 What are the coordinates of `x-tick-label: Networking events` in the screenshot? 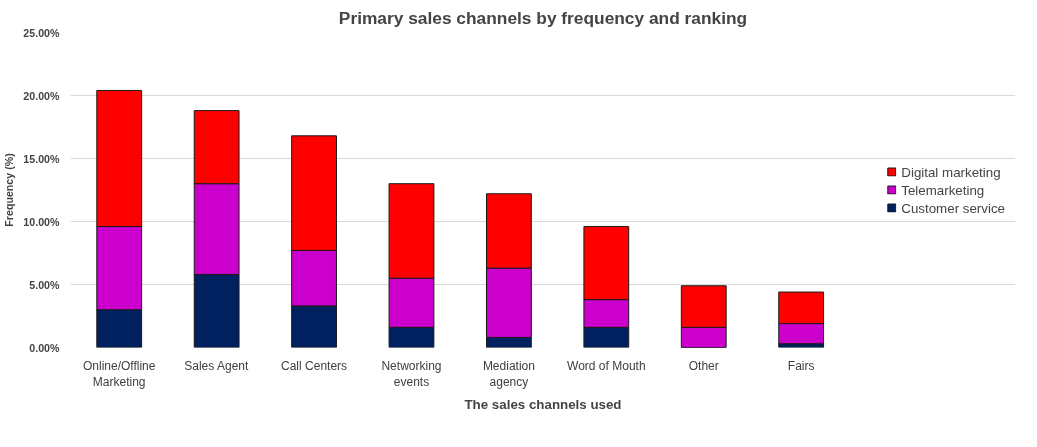 It's located at (411, 374).